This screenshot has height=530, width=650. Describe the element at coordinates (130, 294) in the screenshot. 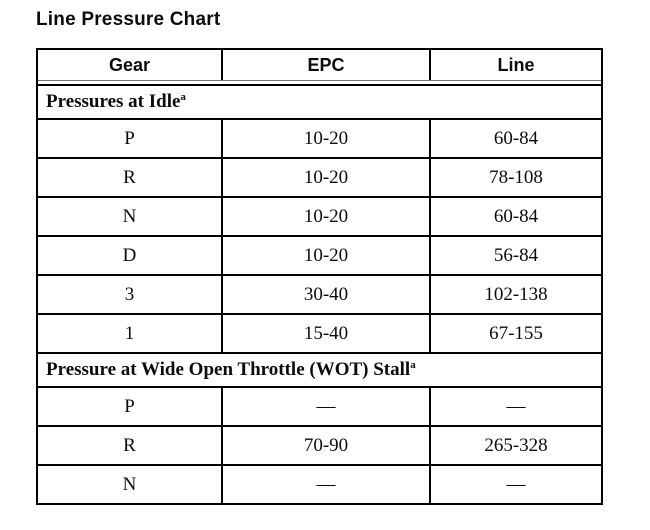

I see `gear-cell: 3` at that location.